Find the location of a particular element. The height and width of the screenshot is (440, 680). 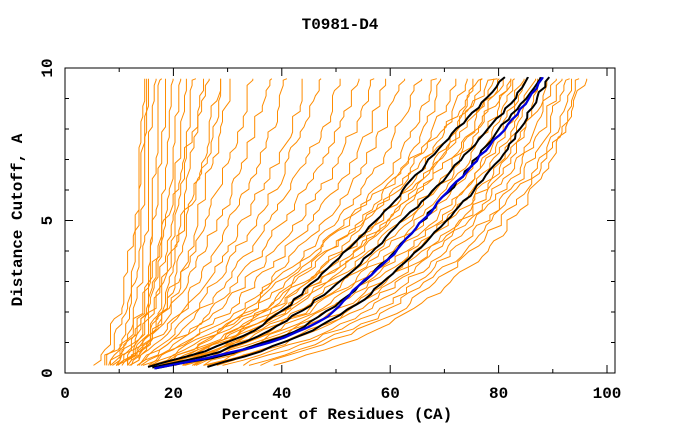

x-tick-label: 0 is located at coordinates (65, 394).